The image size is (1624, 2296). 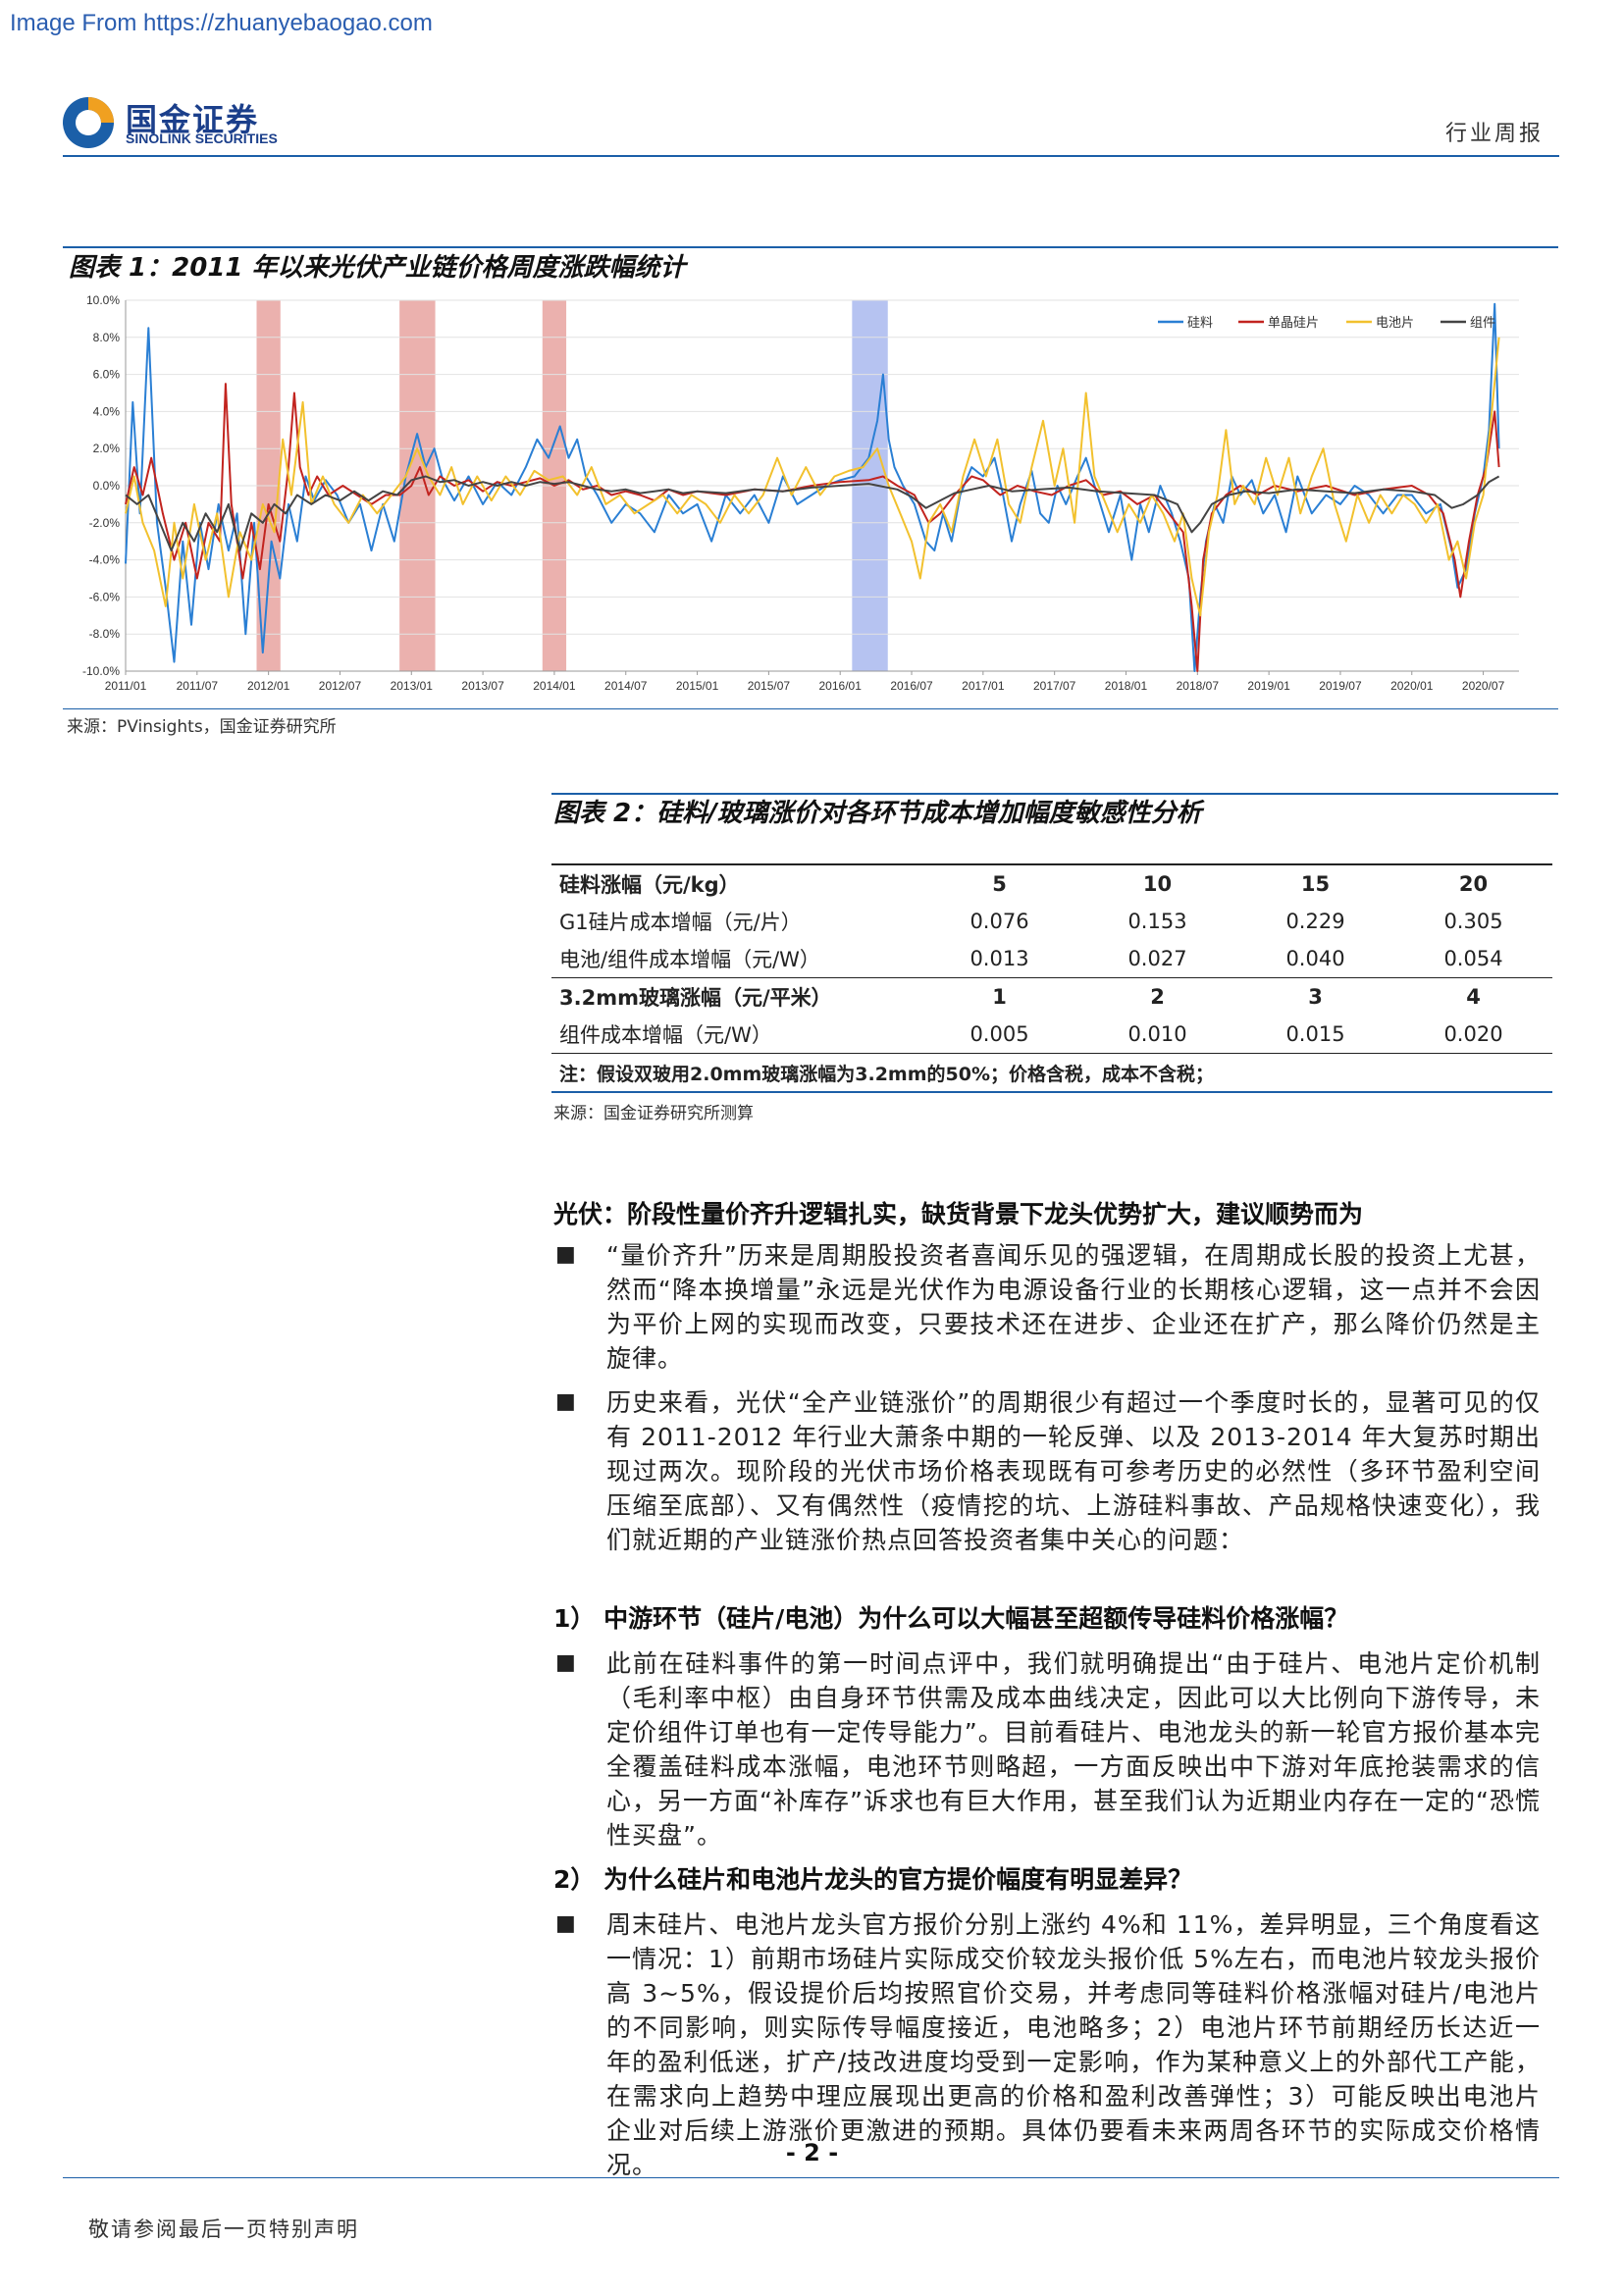 I want to click on table-cell: 0.229, so click(x=1315, y=921).